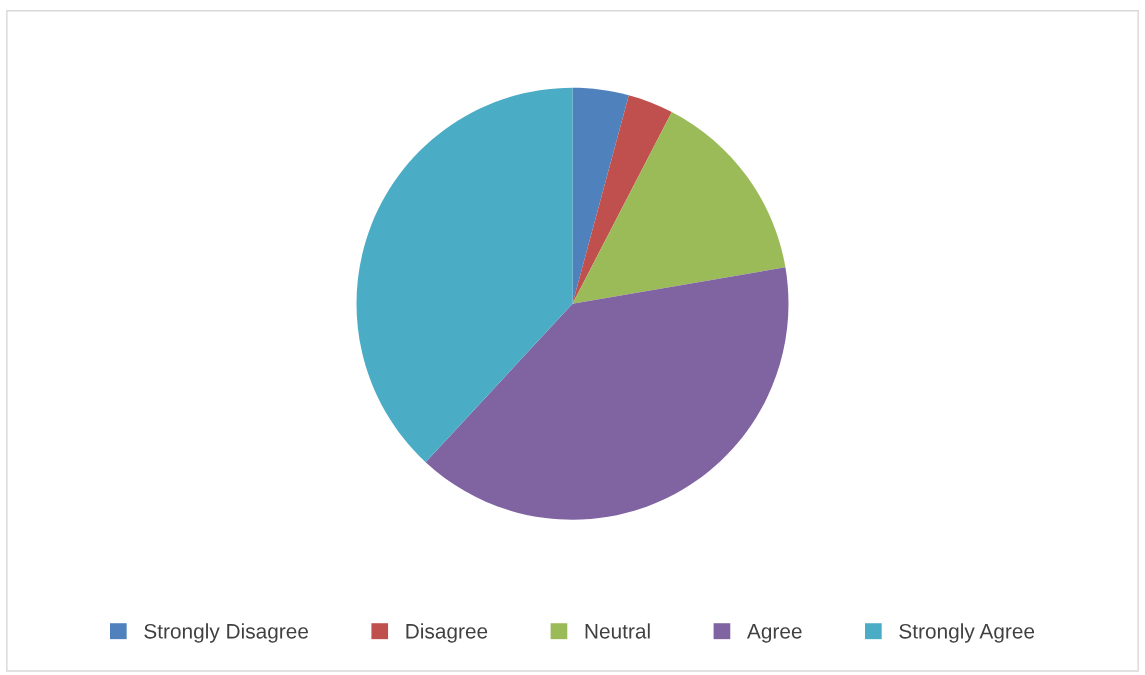 This screenshot has width=1145, height=675. Describe the element at coordinates (226, 633) in the screenshot. I see `legend-label: Strongly Disagree` at that location.